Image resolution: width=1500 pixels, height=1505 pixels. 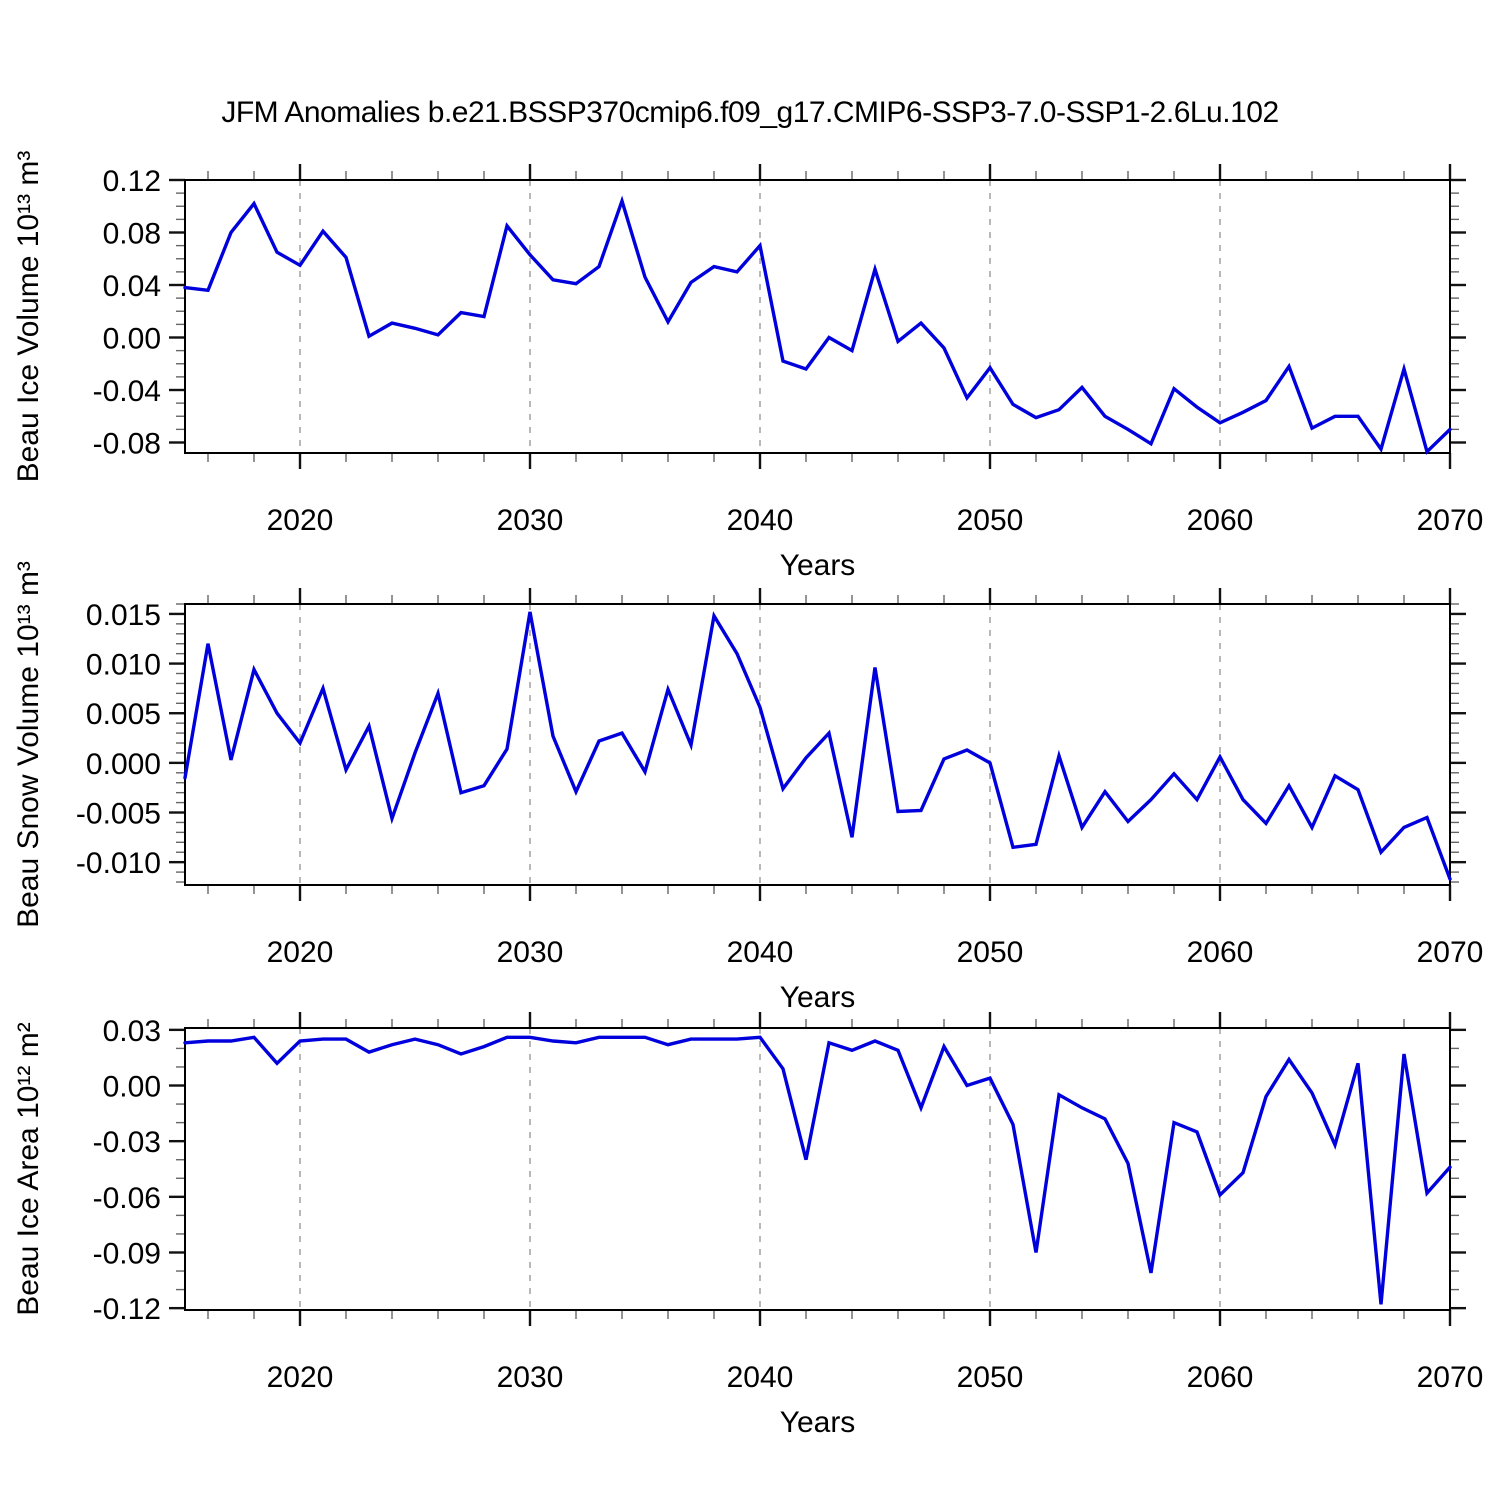 What do you see at coordinates (132, 234) in the screenshot?
I see `y-tick-label: 0.08` at bounding box center [132, 234].